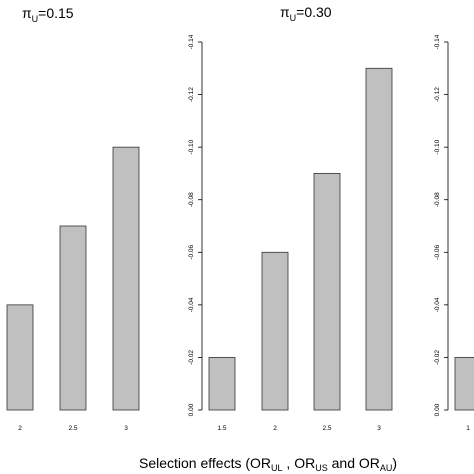 Image resolution: width=474 pixels, height=474 pixels. What do you see at coordinates (221, 428) in the screenshot?
I see `x-tick-label: 1.5` at bounding box center [221, 428].